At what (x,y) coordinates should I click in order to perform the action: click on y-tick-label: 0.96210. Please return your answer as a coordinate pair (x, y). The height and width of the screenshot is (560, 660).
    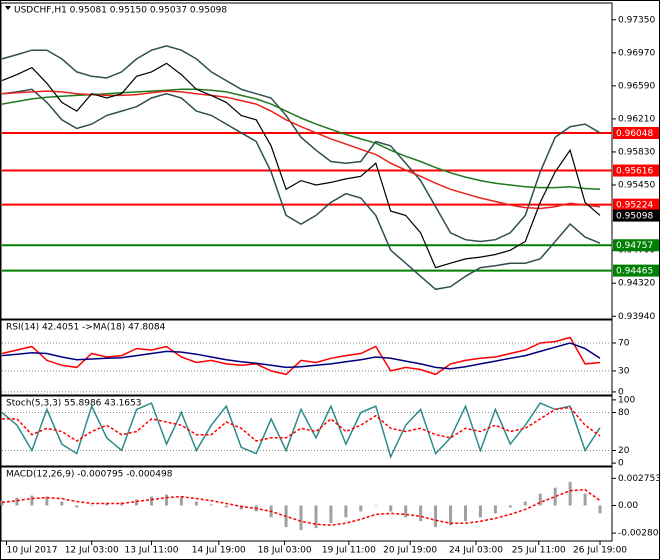
    Looking at the image, I should click on (636, 119).